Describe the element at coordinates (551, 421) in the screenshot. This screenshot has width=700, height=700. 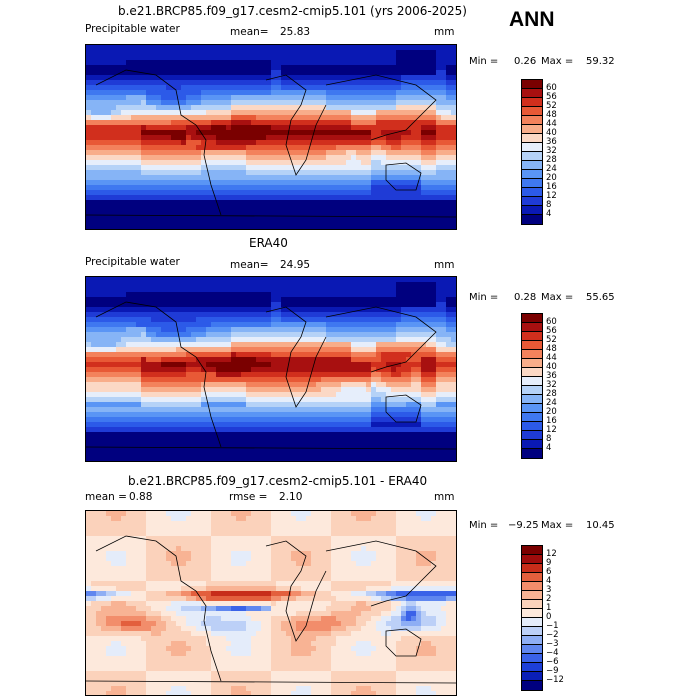
I see `colorbar-tick-label: 16` at that location.